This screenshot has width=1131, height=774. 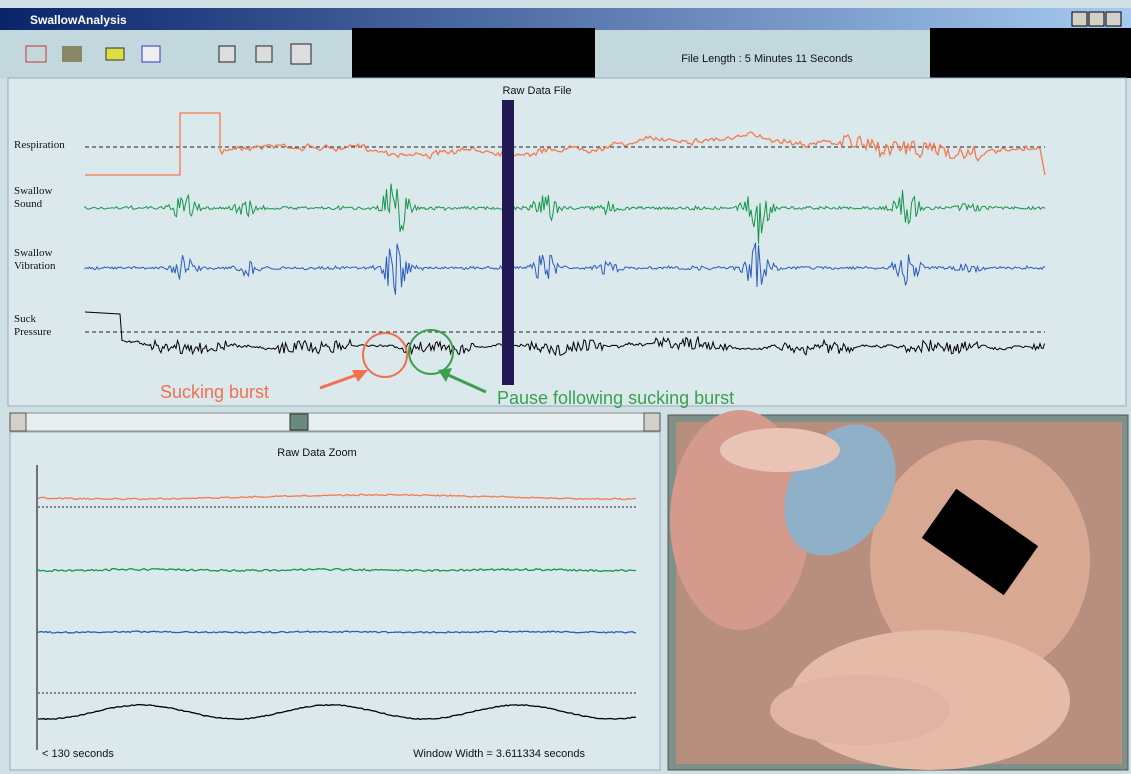 I want to click on position-label: < 130 seconds, so click(x=78, y=754).